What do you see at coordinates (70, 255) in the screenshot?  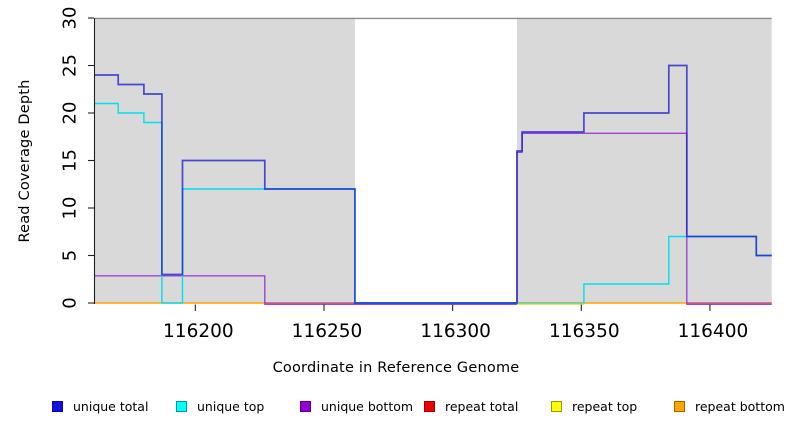 I see `y-tick-label: 5` at bounding box center [70, 255].